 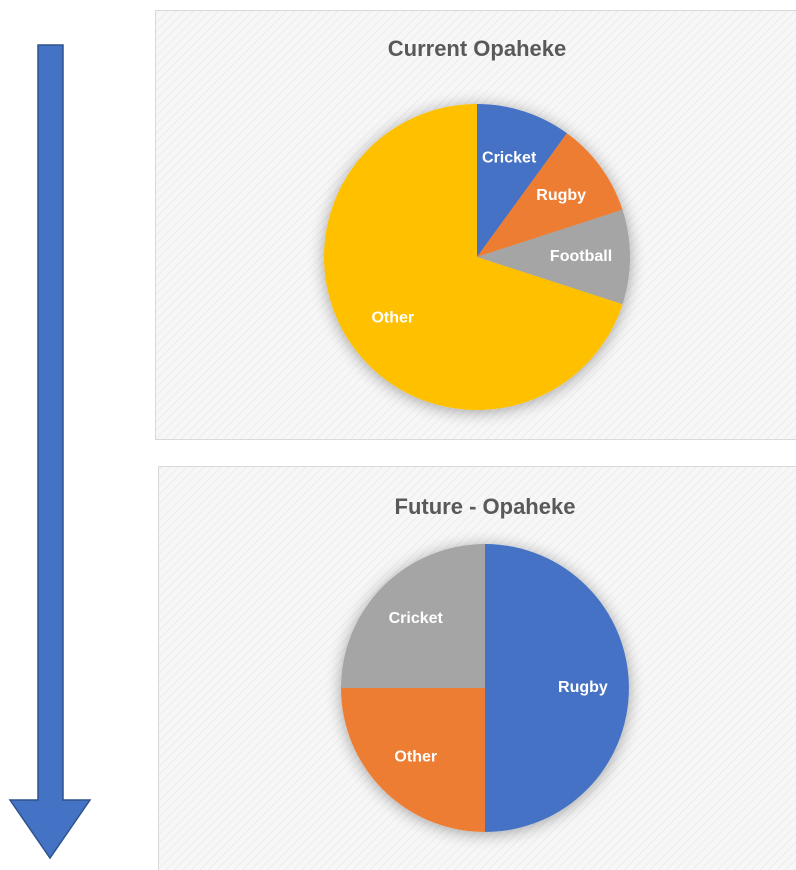 What do you see at coordinates (485, 506) in the screenshot?
I see `chart-title: Future - Opaheke` at bounding box center [485, 506].